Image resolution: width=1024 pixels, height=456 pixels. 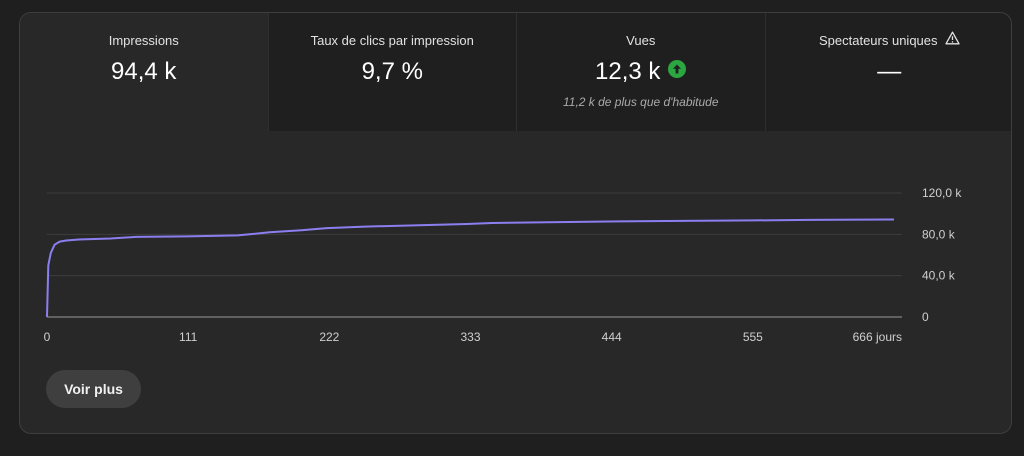 I want to click on tab-value: —, so click(x=889, y=71).